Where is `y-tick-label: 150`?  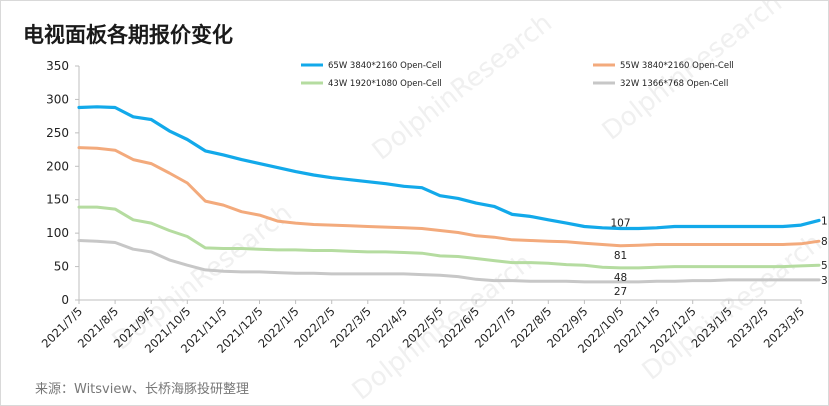 y-tick-label: 150 is located at coordinates (57, 200).